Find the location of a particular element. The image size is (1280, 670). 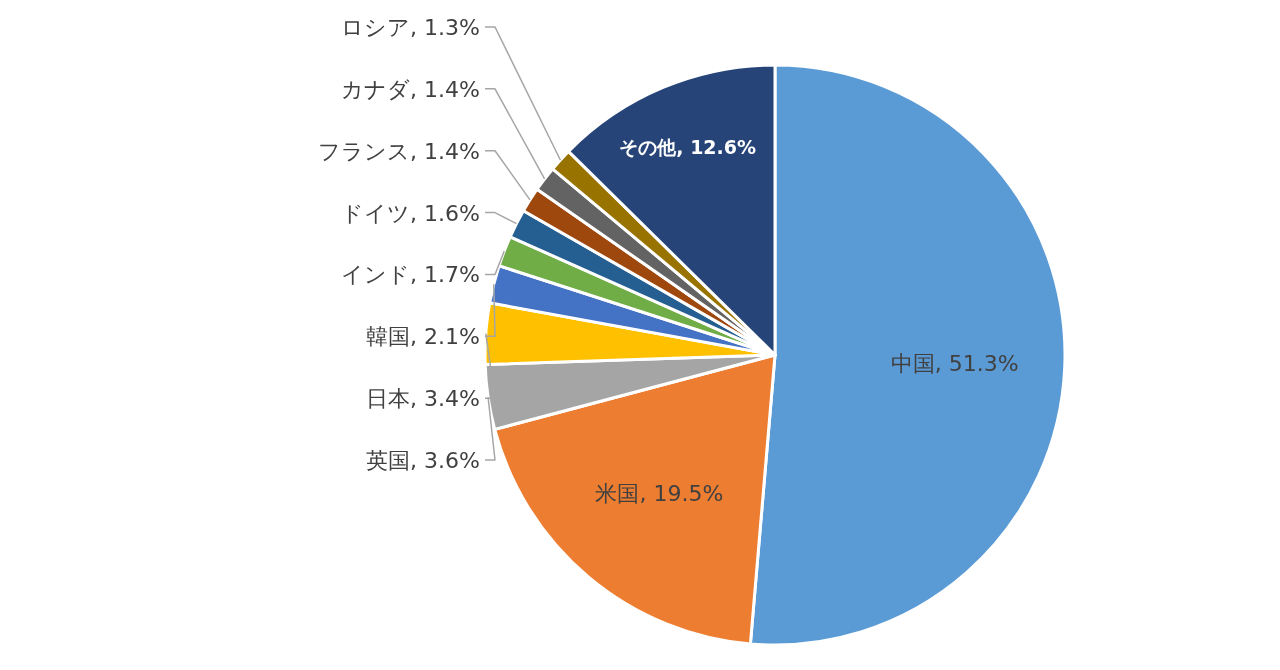

slice-label: インド, 1.7% is located at coordinates (410, 275).